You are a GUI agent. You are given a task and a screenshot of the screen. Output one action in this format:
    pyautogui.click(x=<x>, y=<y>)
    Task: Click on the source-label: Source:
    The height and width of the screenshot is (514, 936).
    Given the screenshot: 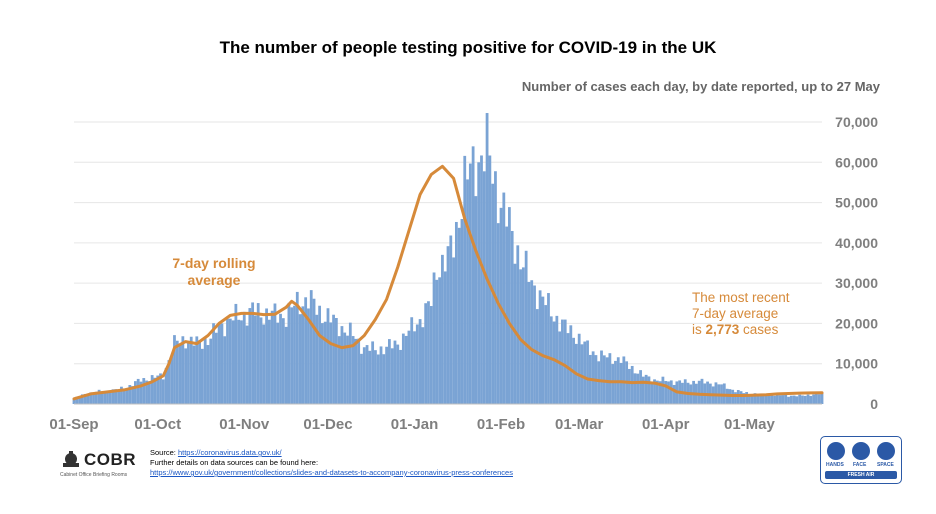 What is the action you would take?
    pyautogui.click(x=164, y=452)
    